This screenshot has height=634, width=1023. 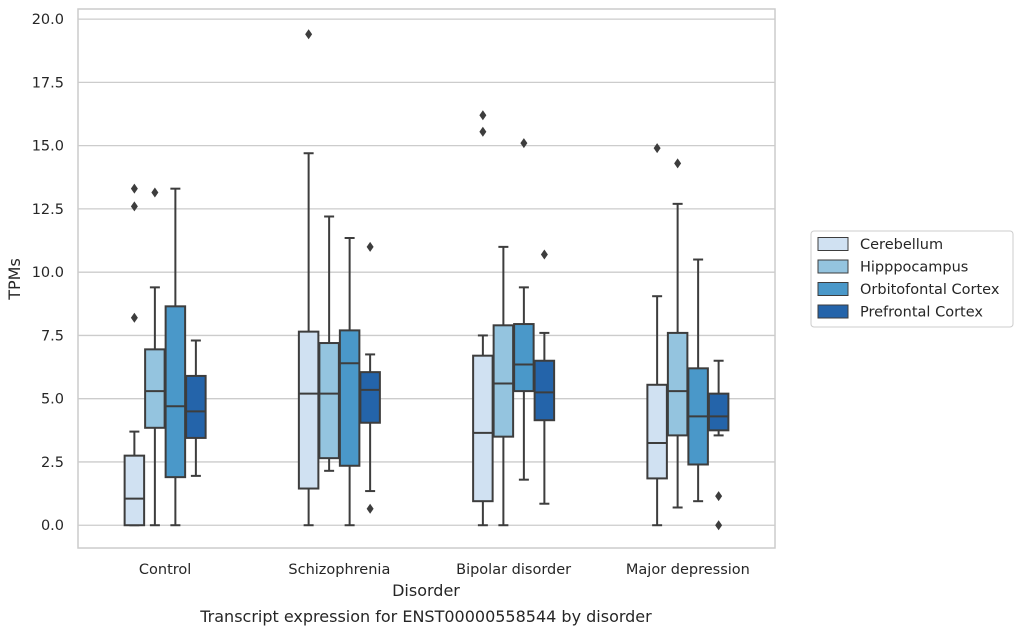 I want to click on y-tick-label: 0.0, so click(x=52, y=526).